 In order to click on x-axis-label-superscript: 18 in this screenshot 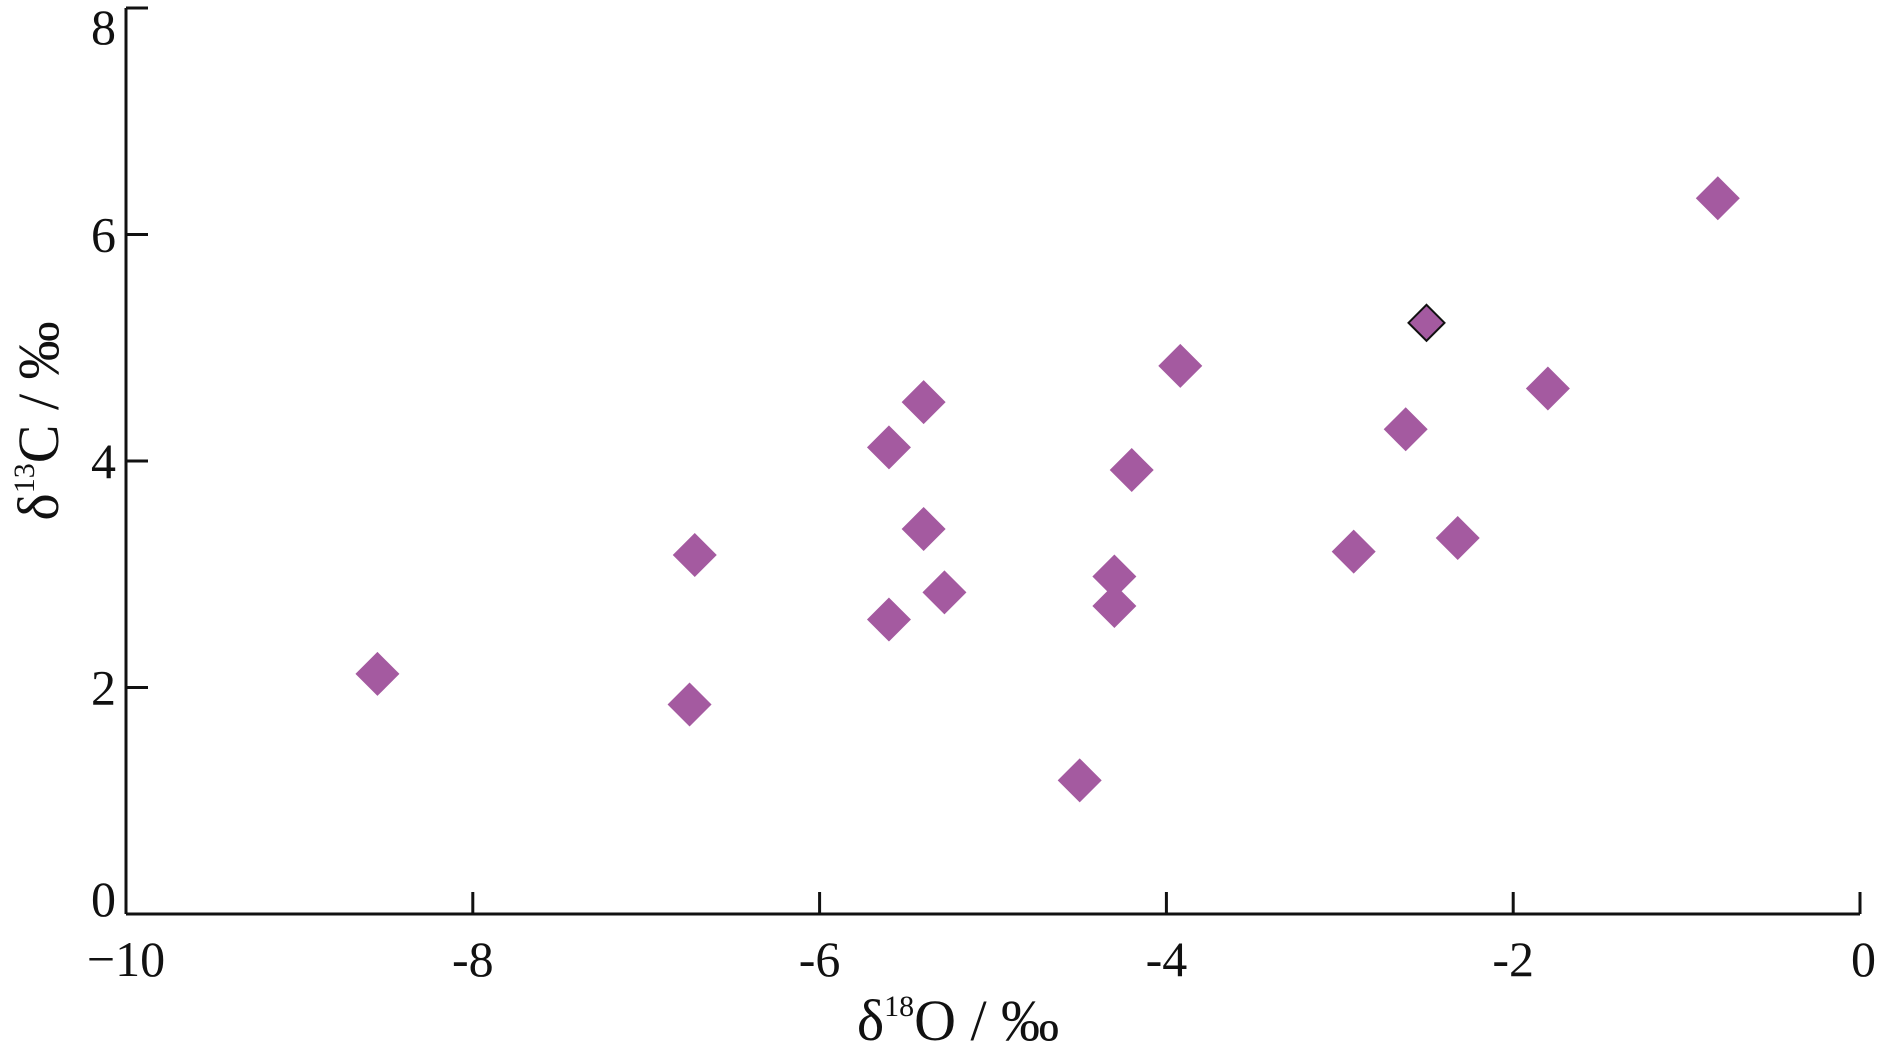, I will do `click(899, 1006)`.